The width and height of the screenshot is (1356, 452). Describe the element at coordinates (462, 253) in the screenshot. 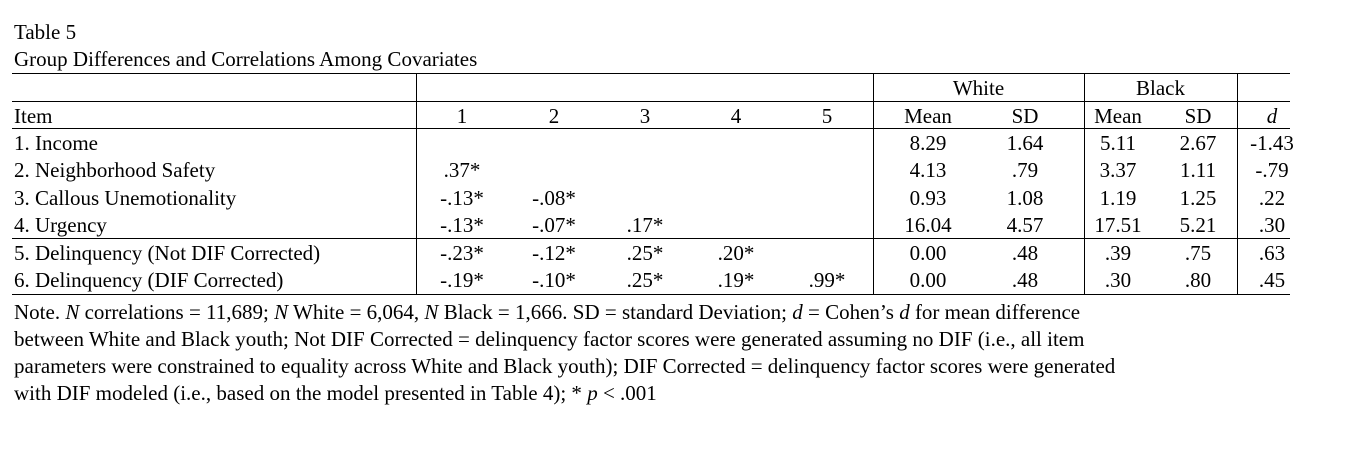

I see `cell-corr-1: -.23*` at that location.